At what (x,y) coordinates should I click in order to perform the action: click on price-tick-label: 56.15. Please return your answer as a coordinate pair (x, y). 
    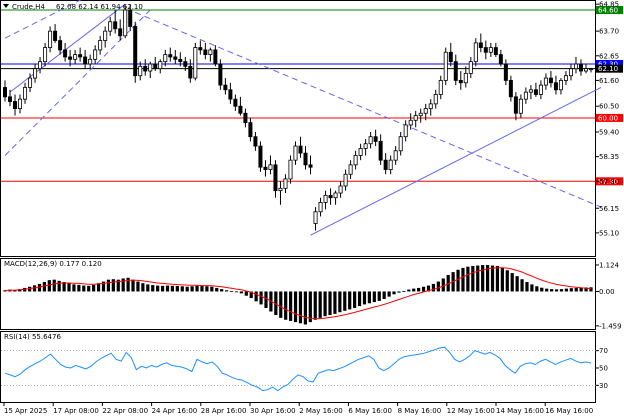
    Looking at the image, I should click on (609, 209).